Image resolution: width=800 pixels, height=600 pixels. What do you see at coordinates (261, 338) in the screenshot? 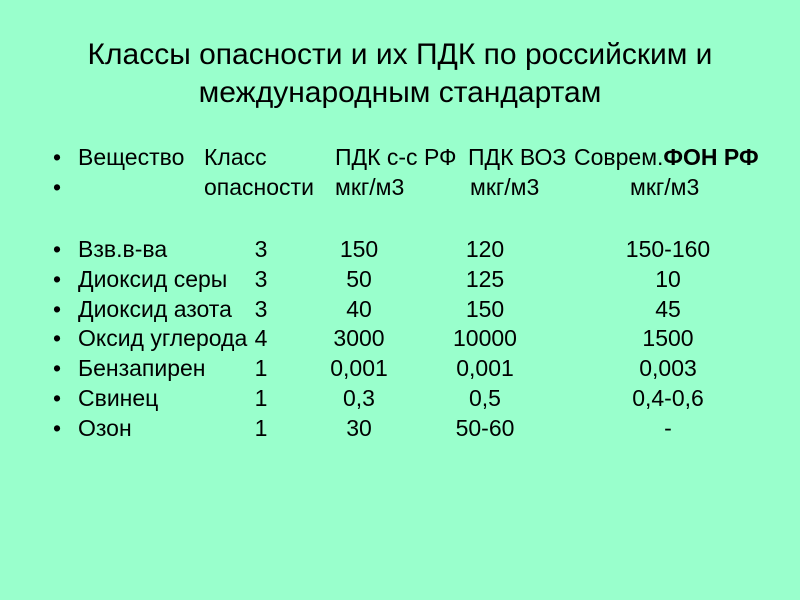
I see `hazard-class-value: 4` at bounding box center [261, 338].